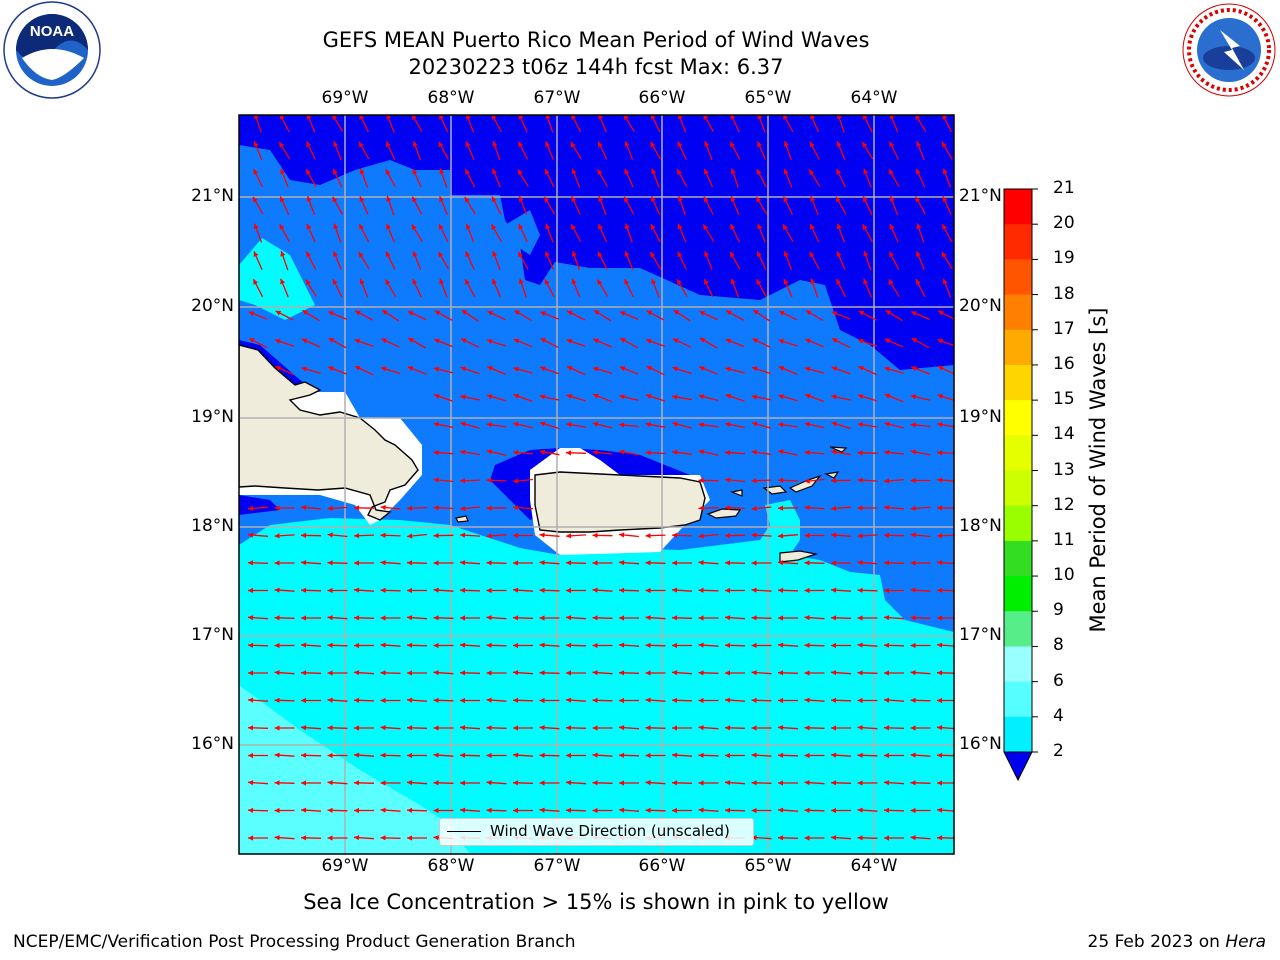 Image resolution: width=1280 pixels, height=960 pixels. Describe the element at coordinates (451, 98) in the screenshot. I see `lon-label-top: 68°W` at that location.